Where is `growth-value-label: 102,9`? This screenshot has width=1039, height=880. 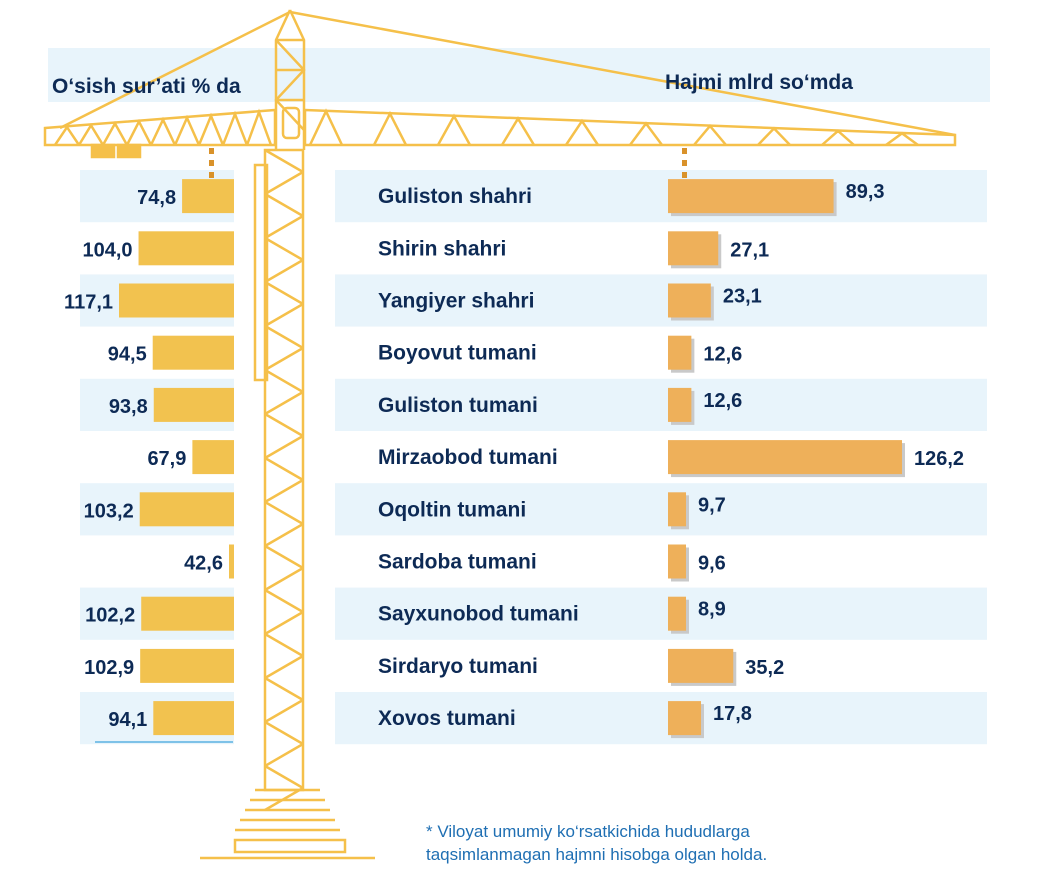
growth-value-label: 102,9 is located at coordinates (109, 668).